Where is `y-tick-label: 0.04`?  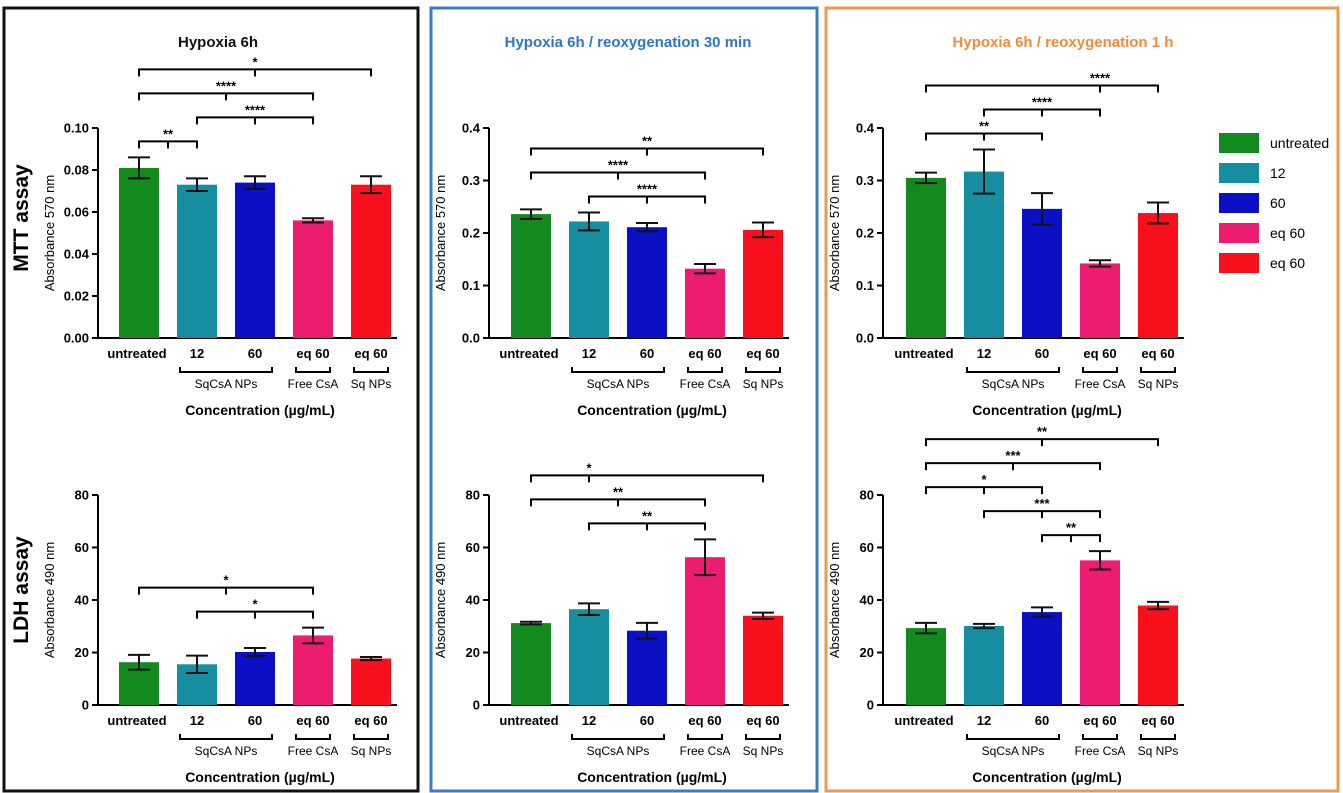 y-tick-label: 0.04 is located at coordinates (77, 254).